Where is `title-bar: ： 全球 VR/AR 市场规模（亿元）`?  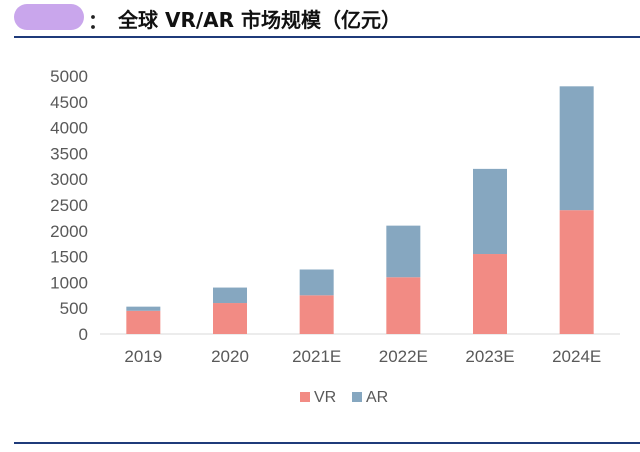
title-bar: ： 全球 VR/AR 市场规模（亿元） is located at coordinates (320, 17).